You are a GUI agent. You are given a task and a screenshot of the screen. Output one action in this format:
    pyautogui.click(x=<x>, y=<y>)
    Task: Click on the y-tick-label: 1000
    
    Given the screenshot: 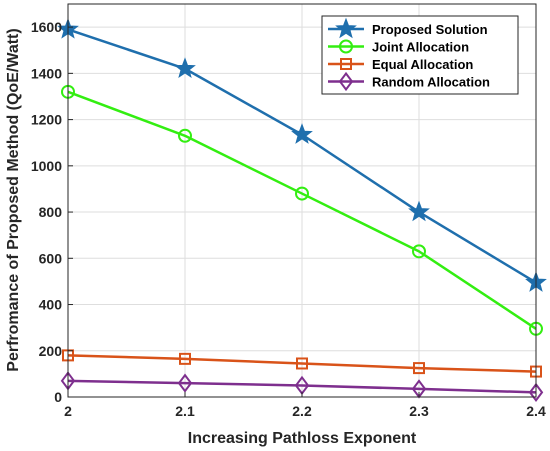 What is the action you would take?
    pyautogui.click(x=46, y=166)
    